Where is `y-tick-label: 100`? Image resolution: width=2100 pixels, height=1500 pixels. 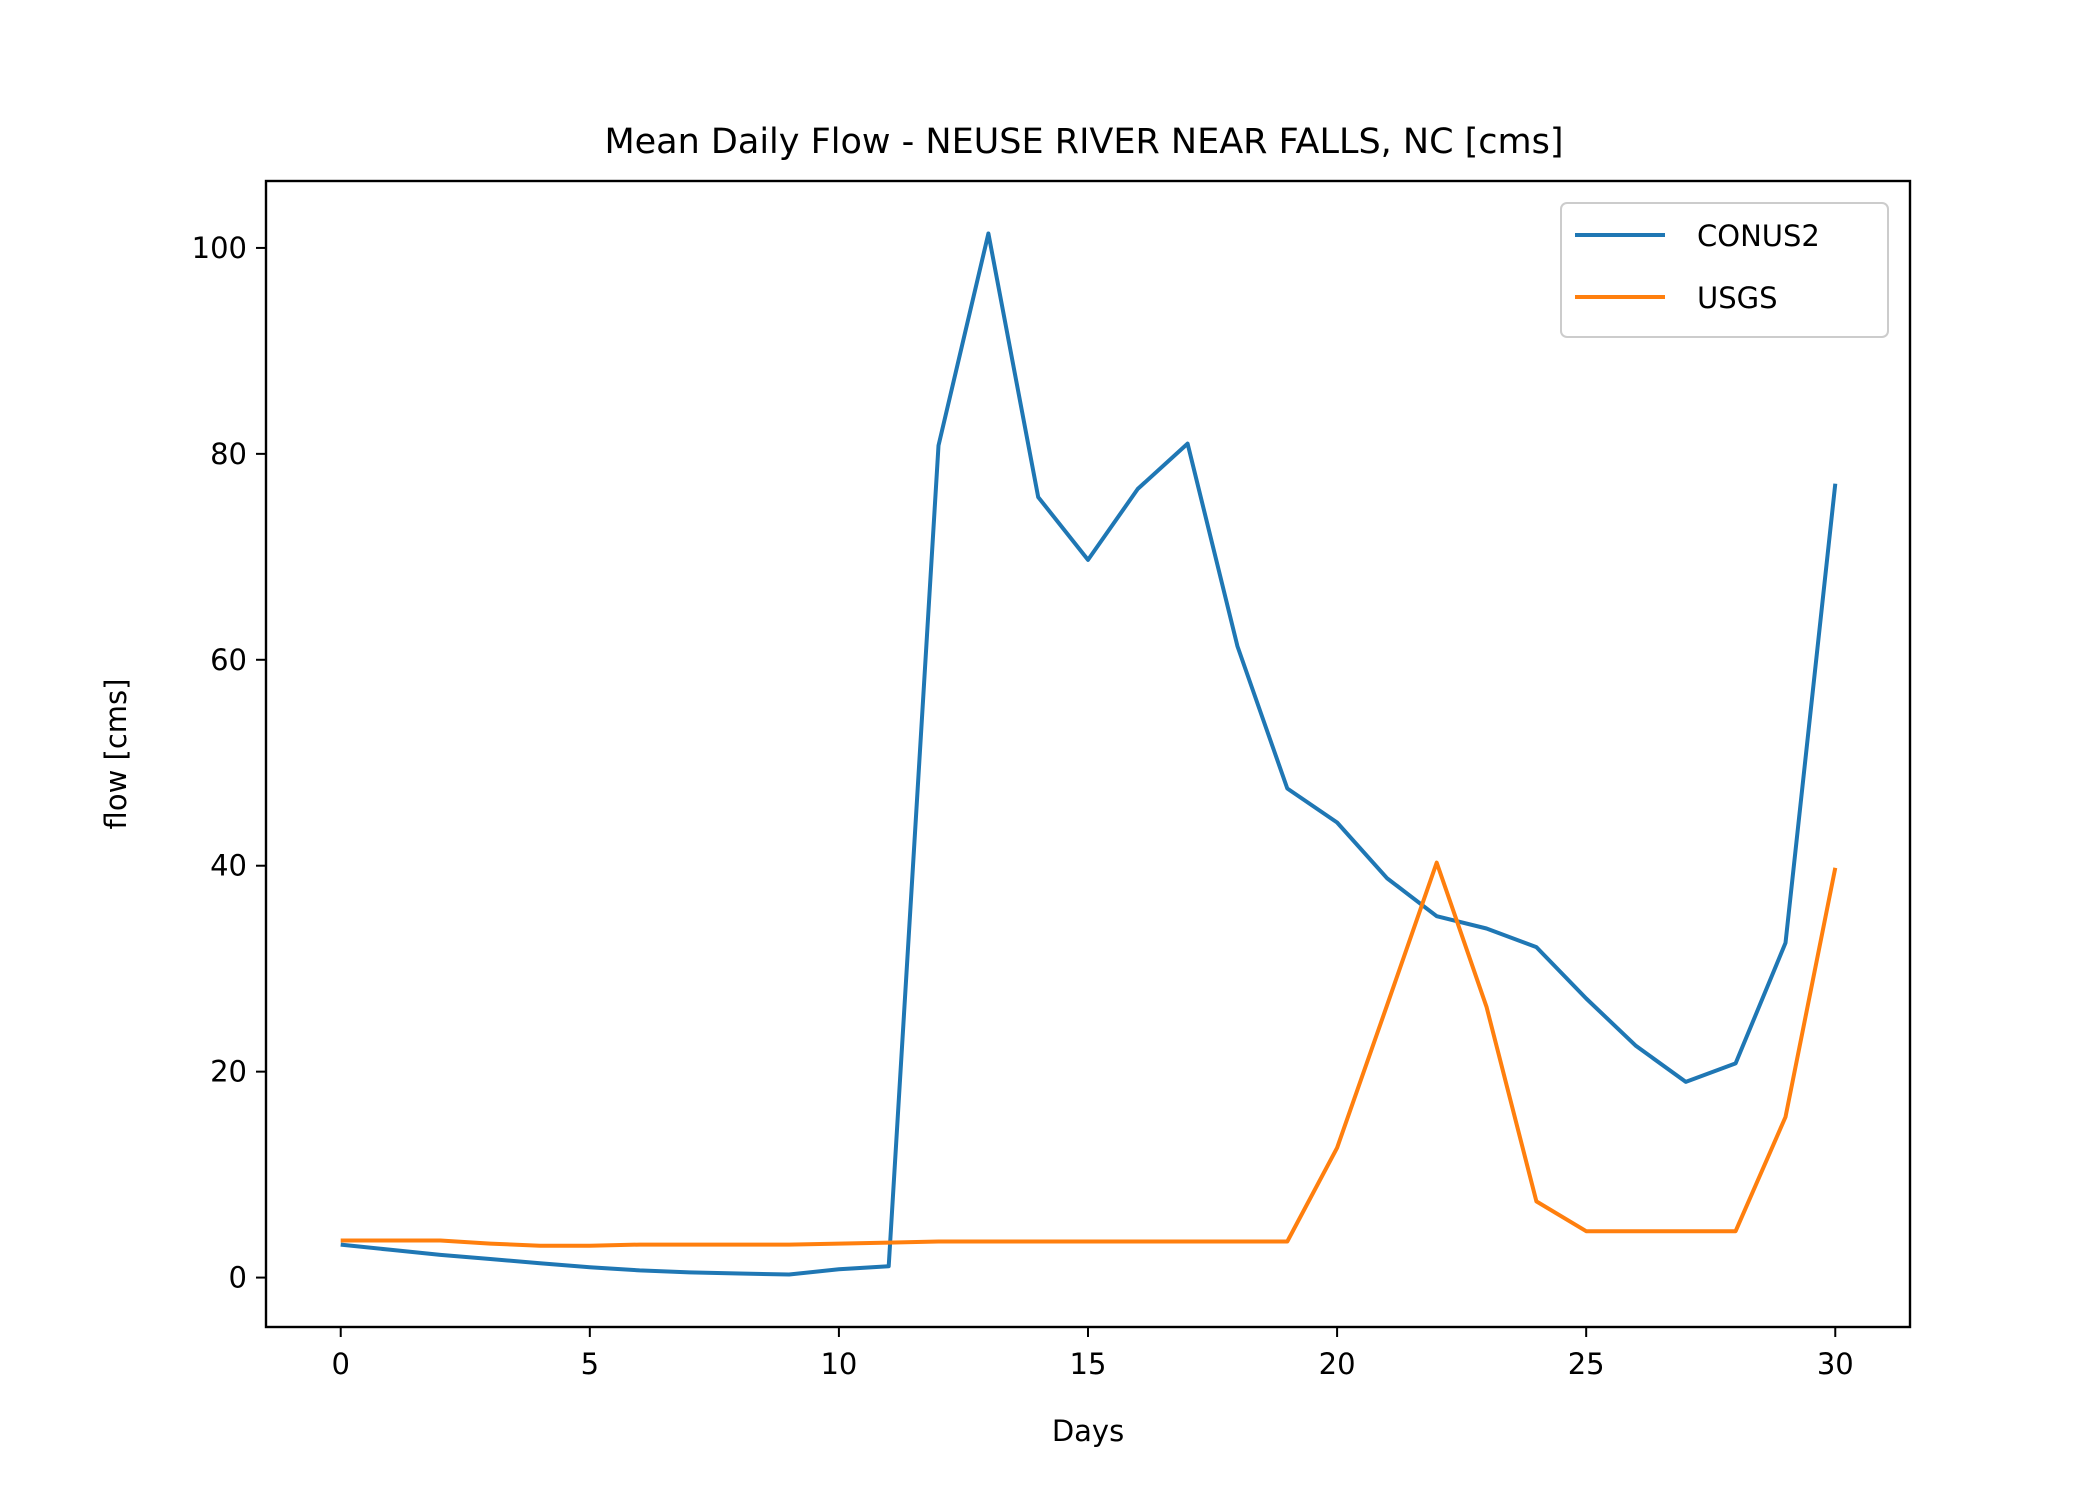 y-tick-label: 100 is located at coordinates (219, 248).